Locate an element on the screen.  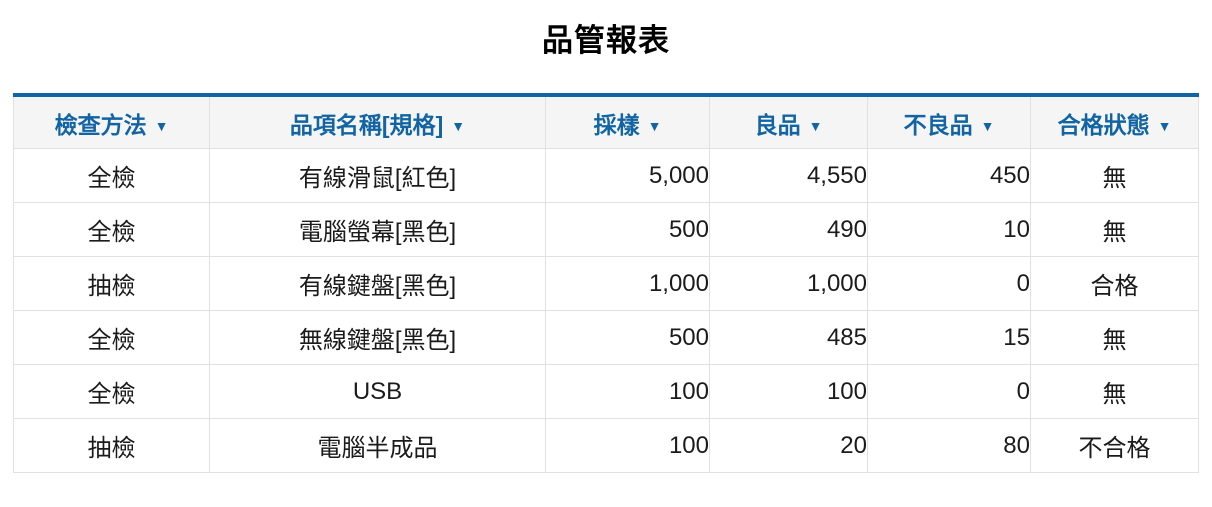
cell-item: 電腦半成品 is located at coordinates (377, 445).